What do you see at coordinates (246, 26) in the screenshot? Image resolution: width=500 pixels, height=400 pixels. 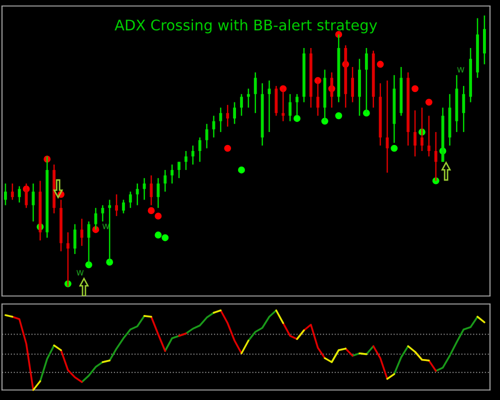 I see `chart-title: ADX Crossing with BB-alert strategy` at bounding box center [246, 26].